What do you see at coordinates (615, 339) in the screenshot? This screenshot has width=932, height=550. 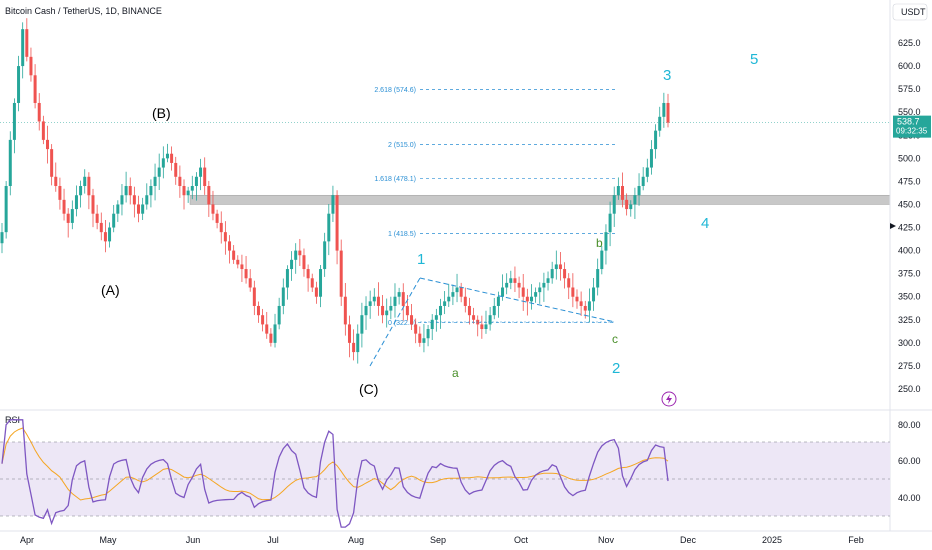 I see `wave-label-c: c` at bounding box center [615, 339].